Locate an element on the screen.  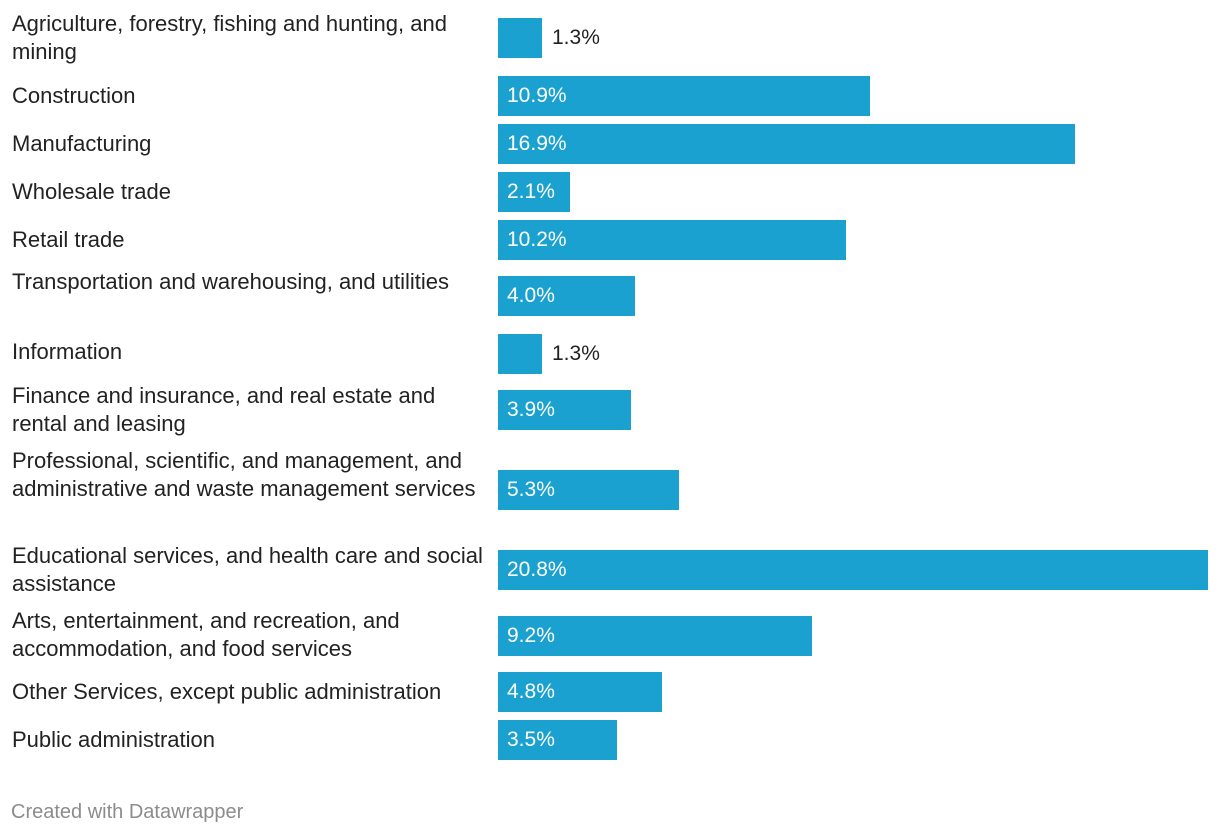
value-label: 9.2% is located at coordinates (531, 635).